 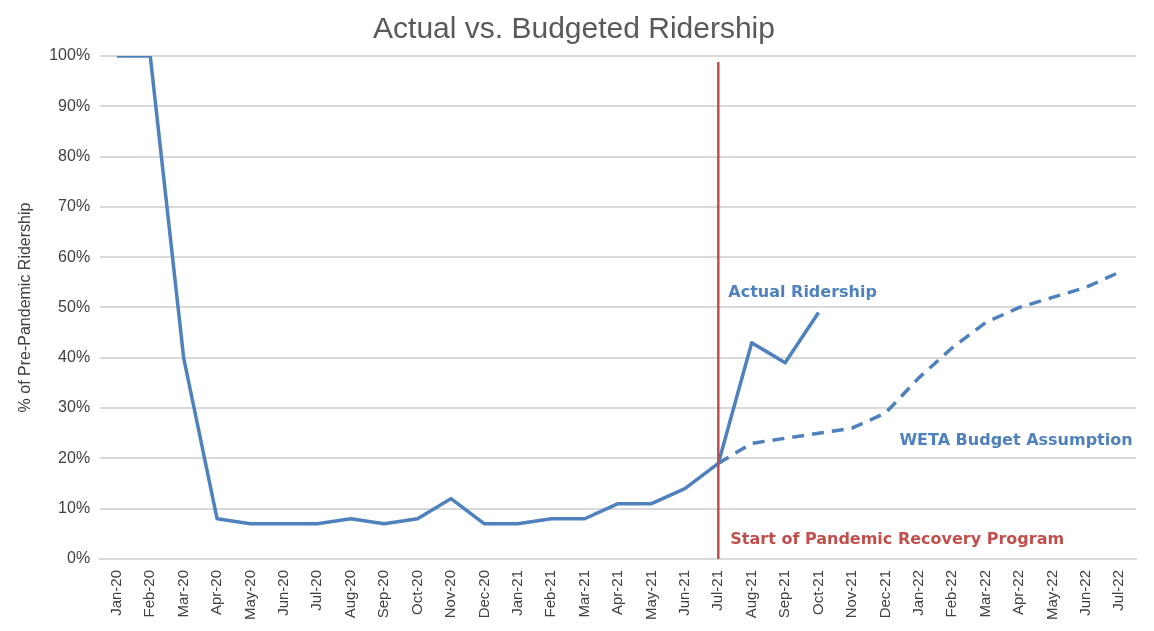 What do you see at coordinates (650, 595) in the screenshot?
I see `x-tick-label: May-21` at bounding box center [650, 595].